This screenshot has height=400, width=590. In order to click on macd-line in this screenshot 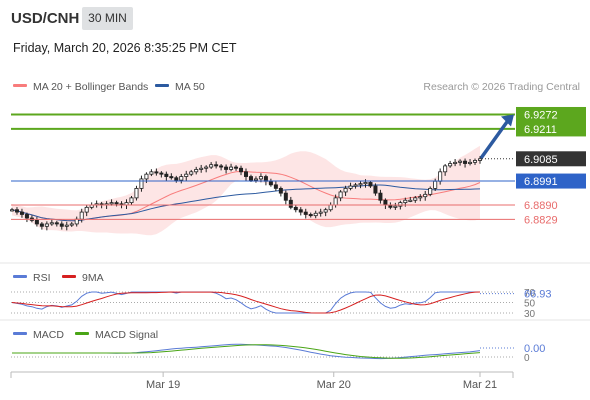, I will do `click(246, 351)`.